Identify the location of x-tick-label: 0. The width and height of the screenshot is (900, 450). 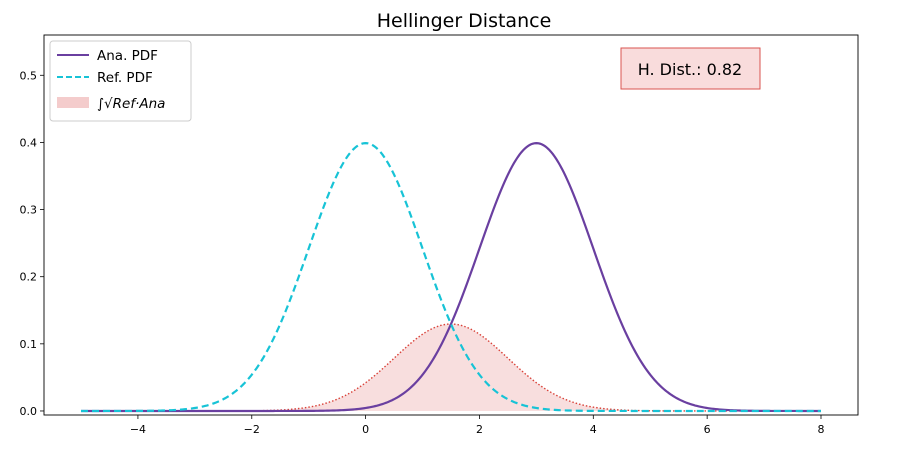
(365, 429).